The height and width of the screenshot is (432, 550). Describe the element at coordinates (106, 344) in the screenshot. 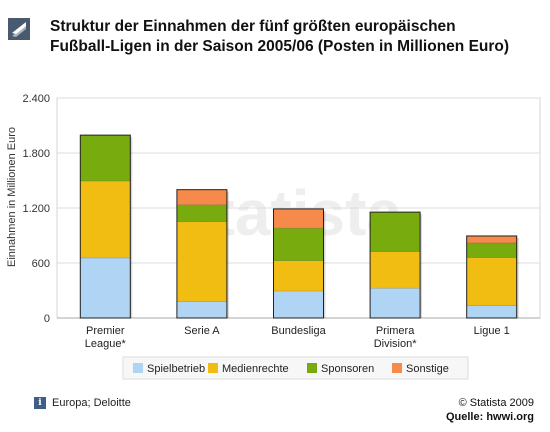

I see `x-tick-label: League*` at that location.